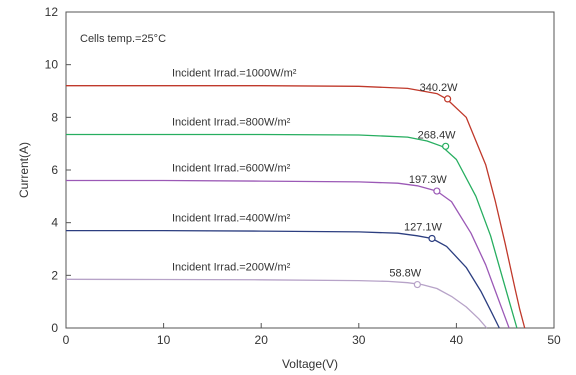  Describe the element at coordinates (54, 117) in the screenshot. I see `y-tick-label: 8` at that location.